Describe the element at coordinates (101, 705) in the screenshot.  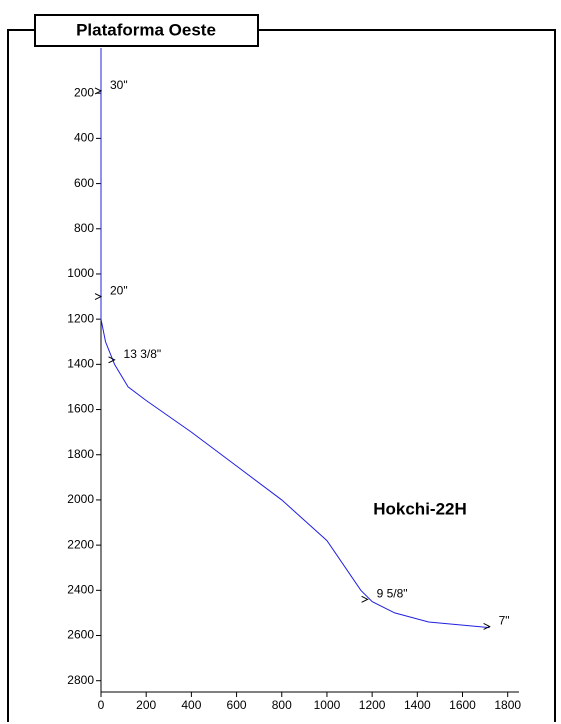
I see `x-tick-label: 0` at that location.